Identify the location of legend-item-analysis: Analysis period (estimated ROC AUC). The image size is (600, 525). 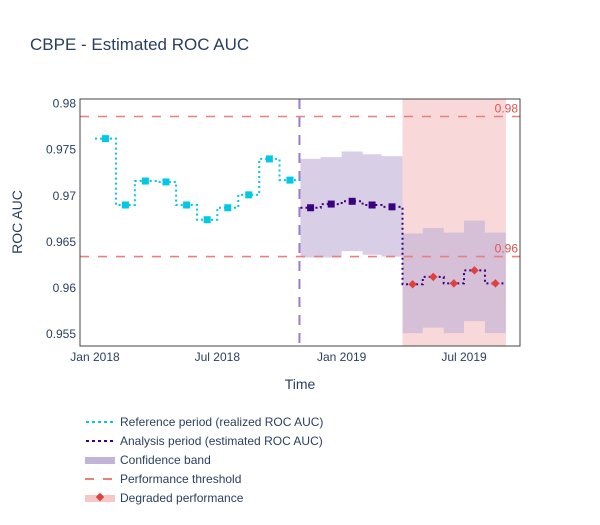
(204, 441).